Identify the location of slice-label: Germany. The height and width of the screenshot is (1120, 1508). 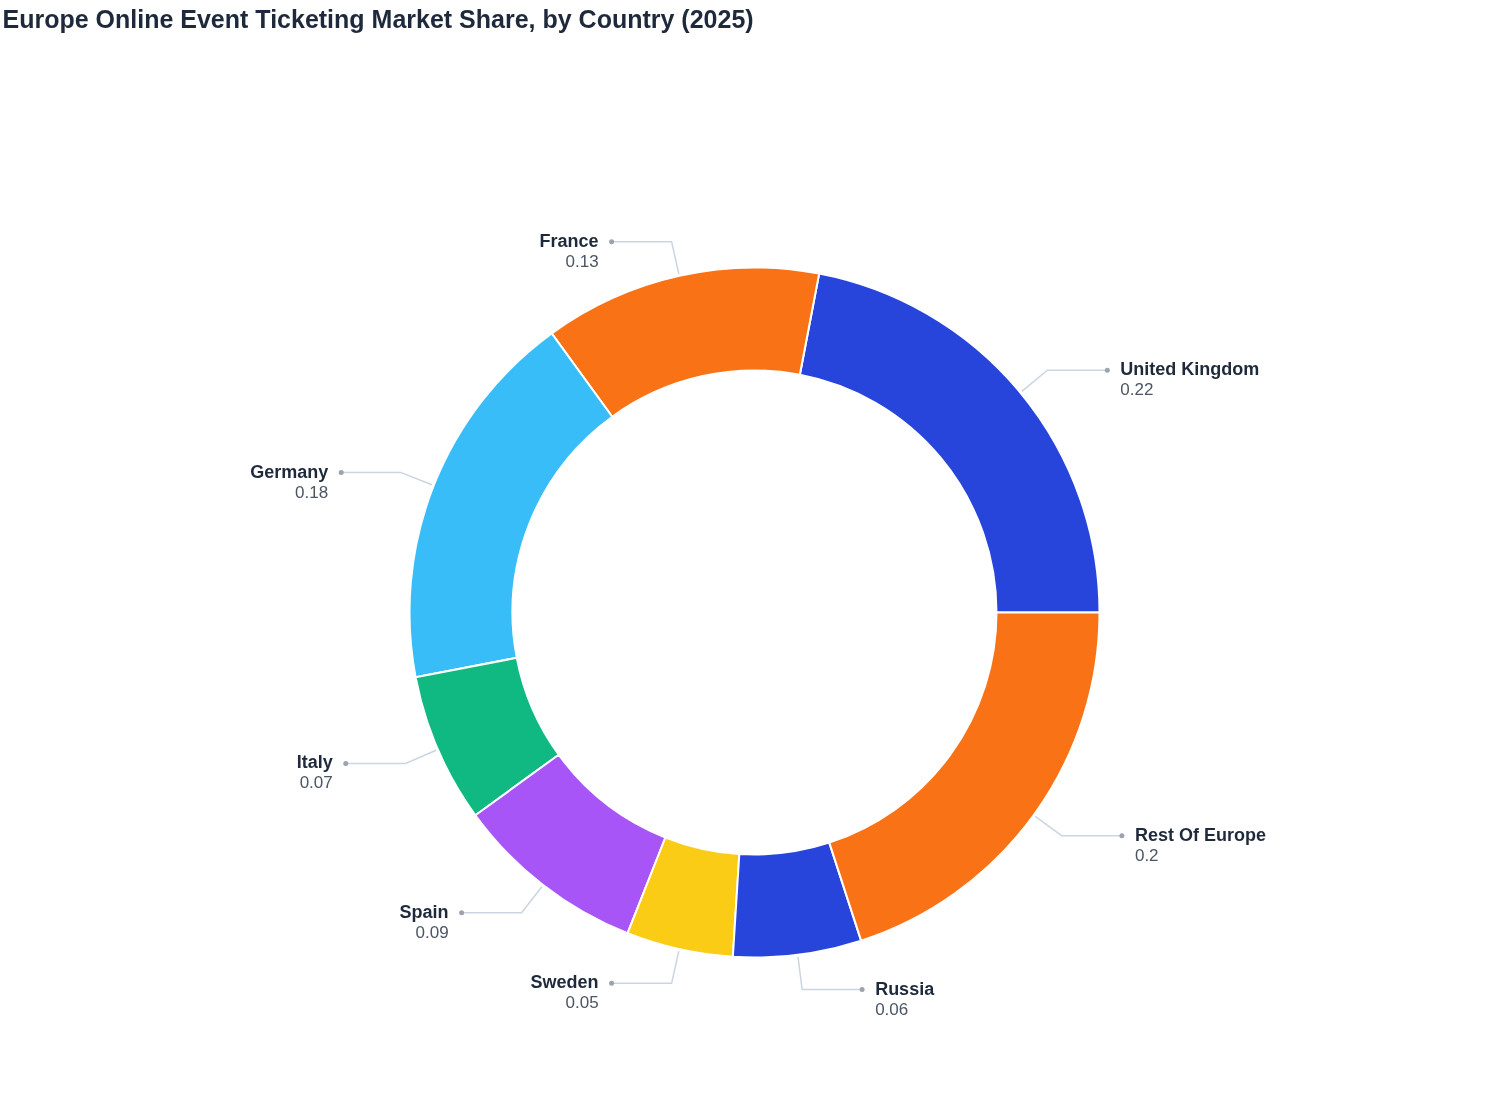
(289, 471).